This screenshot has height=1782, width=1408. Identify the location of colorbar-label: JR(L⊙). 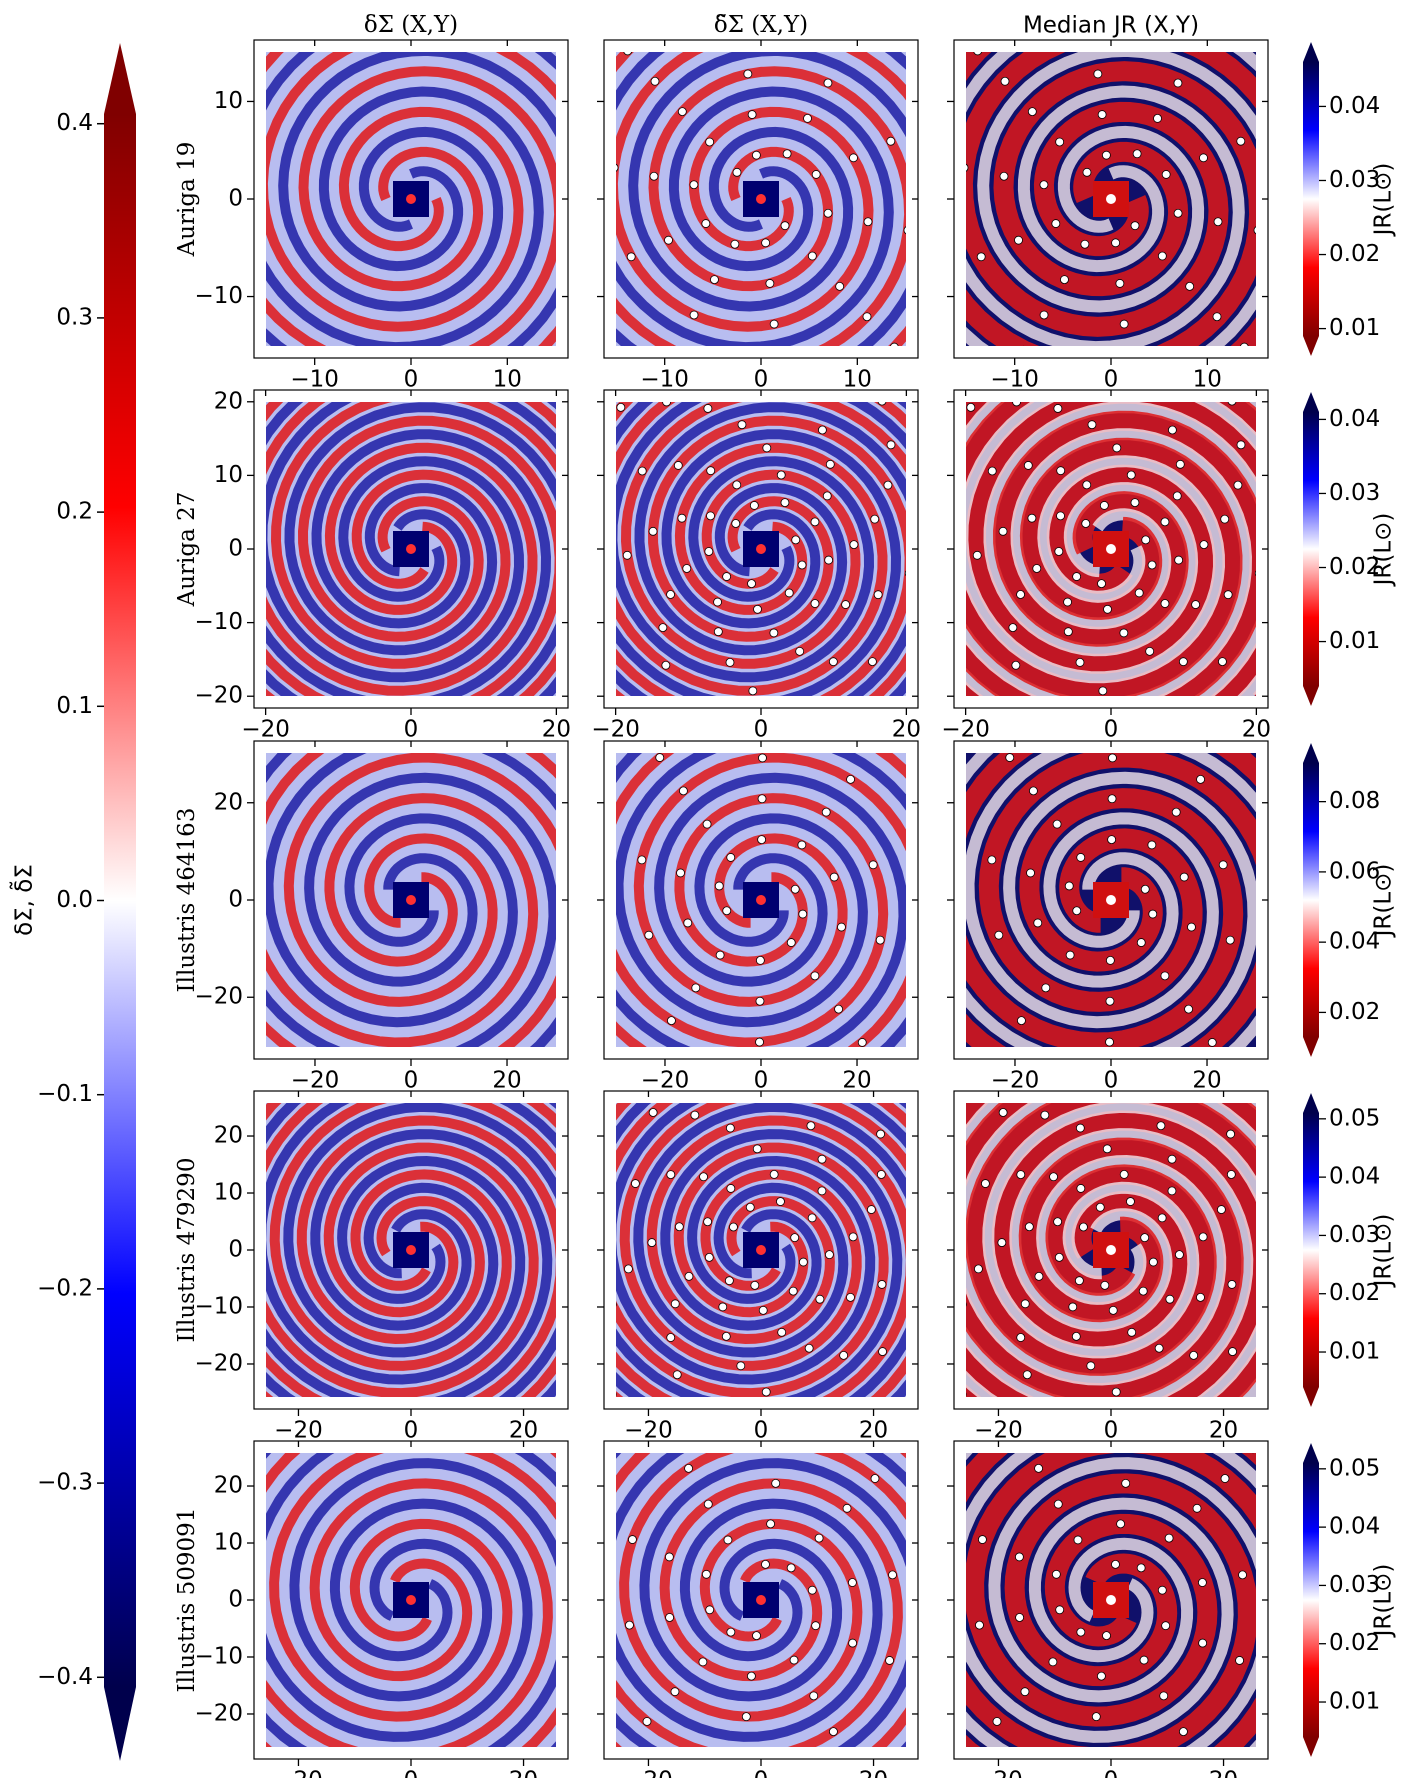
(1384, 550).